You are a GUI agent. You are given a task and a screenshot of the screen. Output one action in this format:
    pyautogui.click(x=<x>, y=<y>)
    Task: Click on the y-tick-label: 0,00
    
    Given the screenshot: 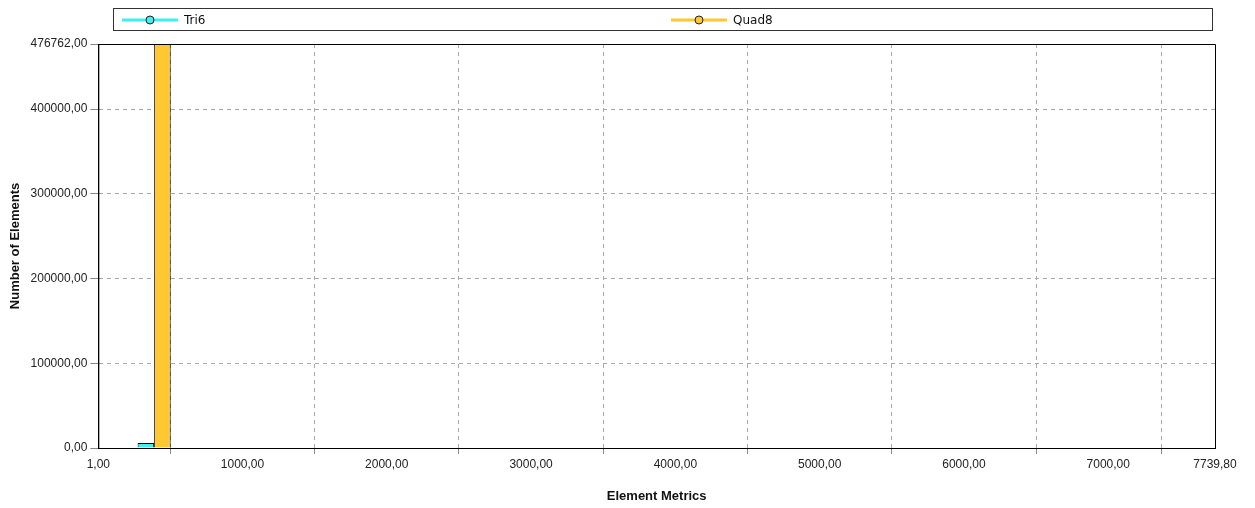 What is the action you would take?
    pyautogui.click(x=75, y=447)
    